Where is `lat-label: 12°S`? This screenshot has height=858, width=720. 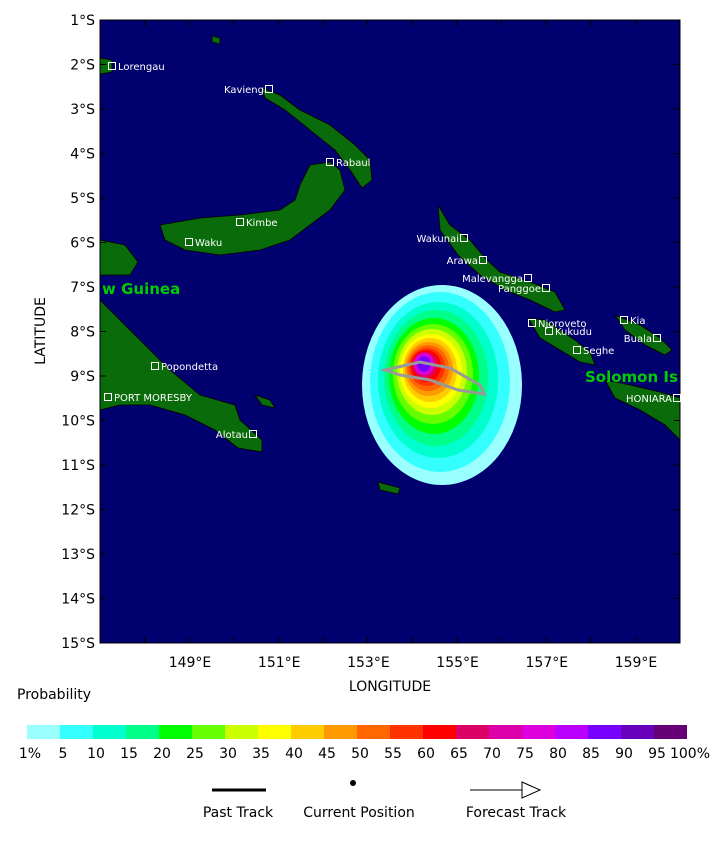 lat-label: 12°S is located at coordinates (78, 511).